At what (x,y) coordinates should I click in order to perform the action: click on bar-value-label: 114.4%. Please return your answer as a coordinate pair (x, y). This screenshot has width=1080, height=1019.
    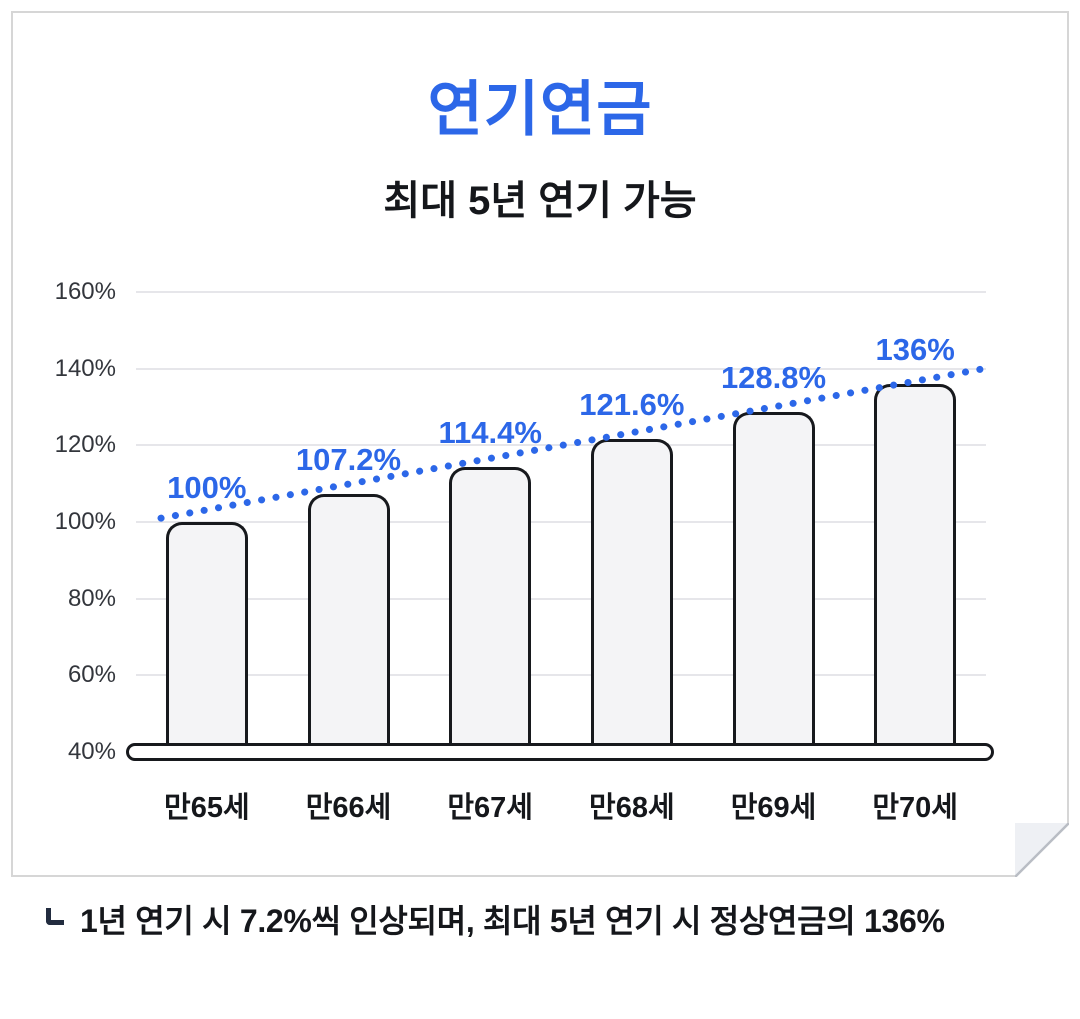
    Looking at the image, I should click on (490, 432).